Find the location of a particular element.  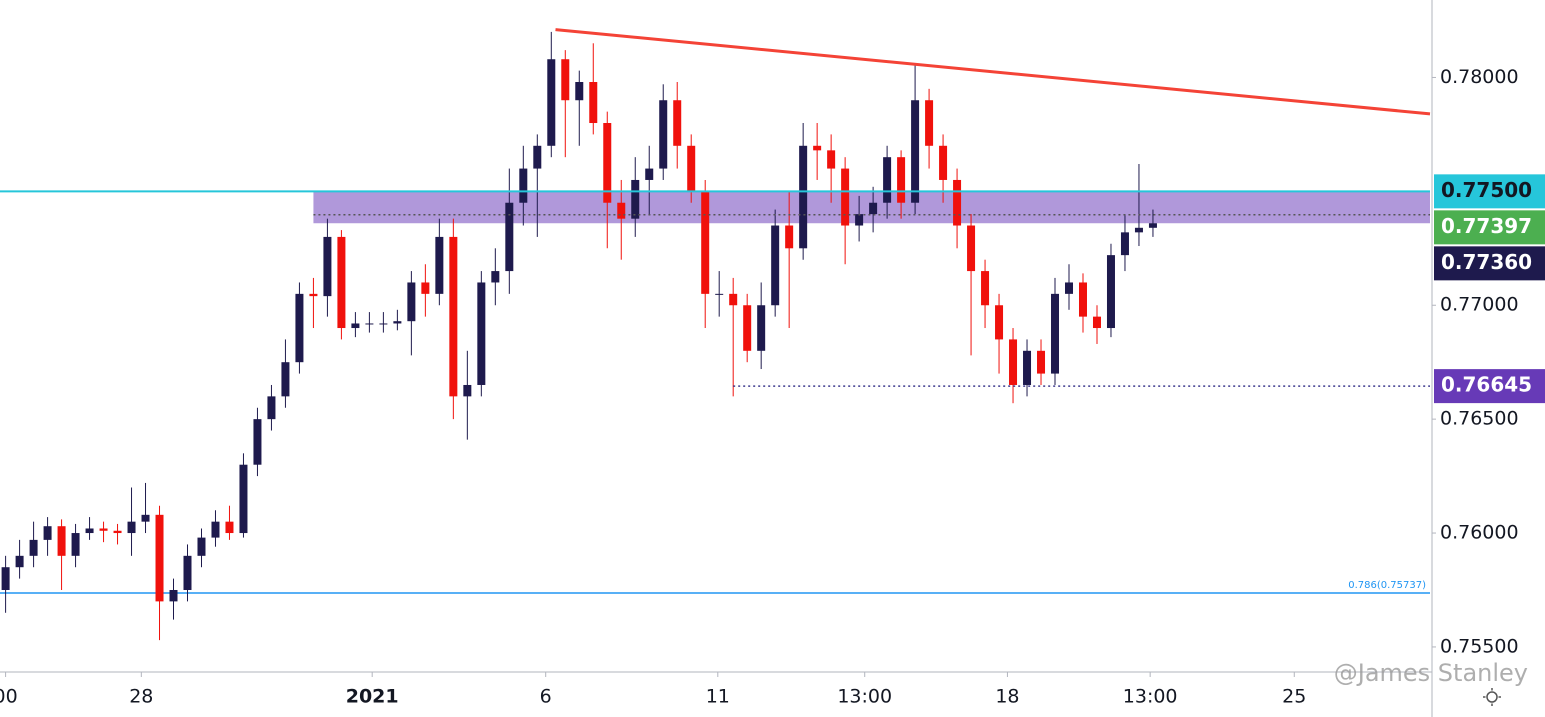

y-tick-label: 0.78000 is located at coordinates (1479, 77).